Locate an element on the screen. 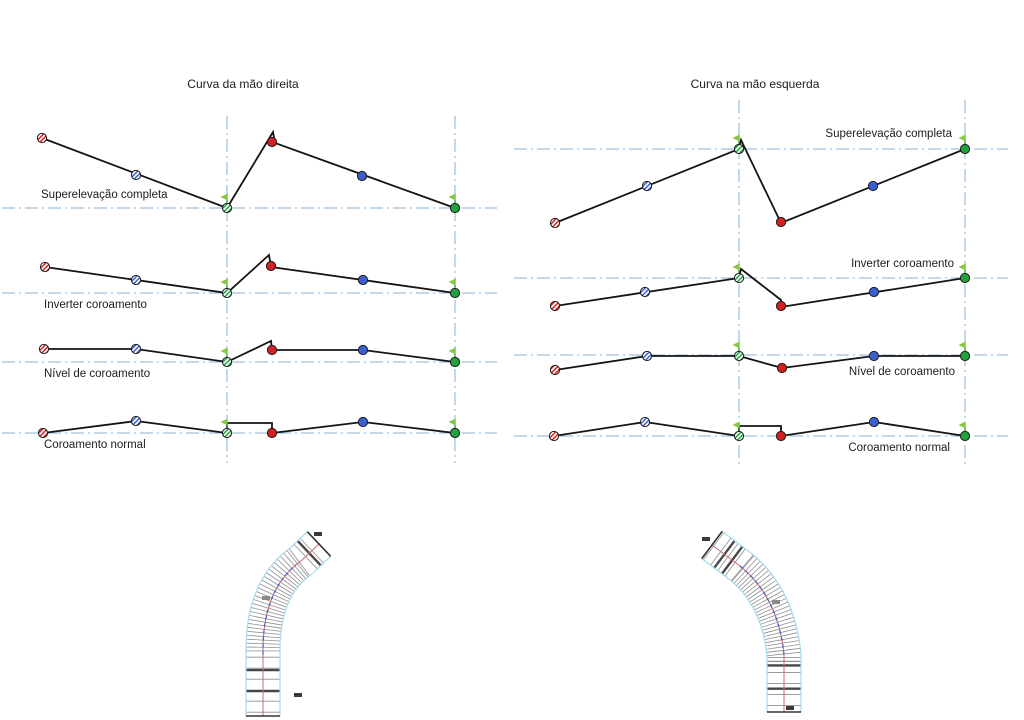  label-level-crown-right: Nível de coroamento is located at coordinates (901, 372).